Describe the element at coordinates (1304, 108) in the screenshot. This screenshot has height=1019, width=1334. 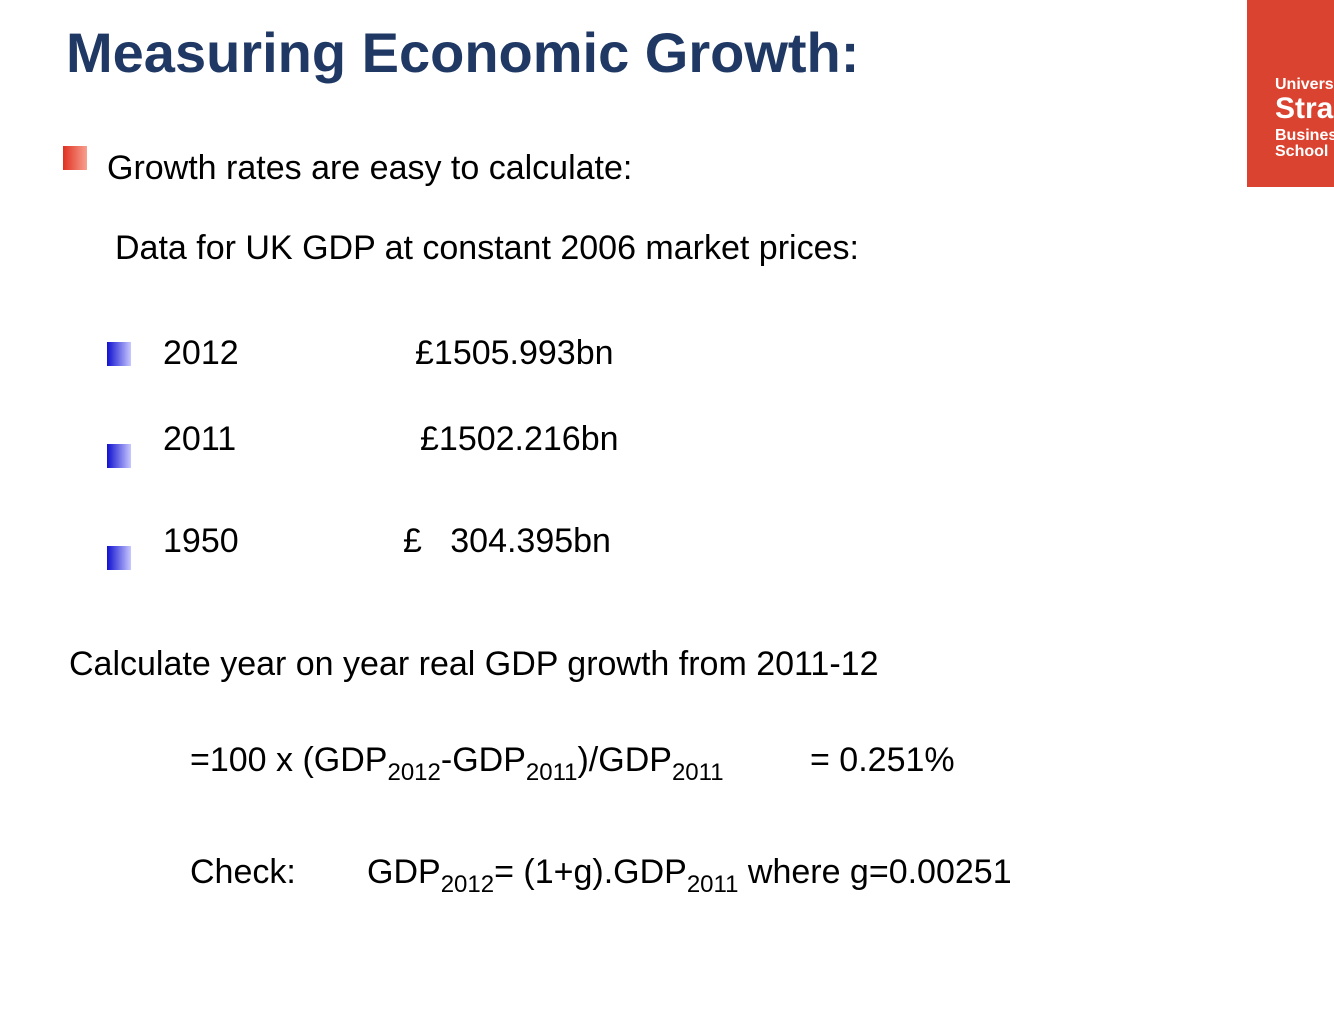
I see `logo-text: Stra` at that location.